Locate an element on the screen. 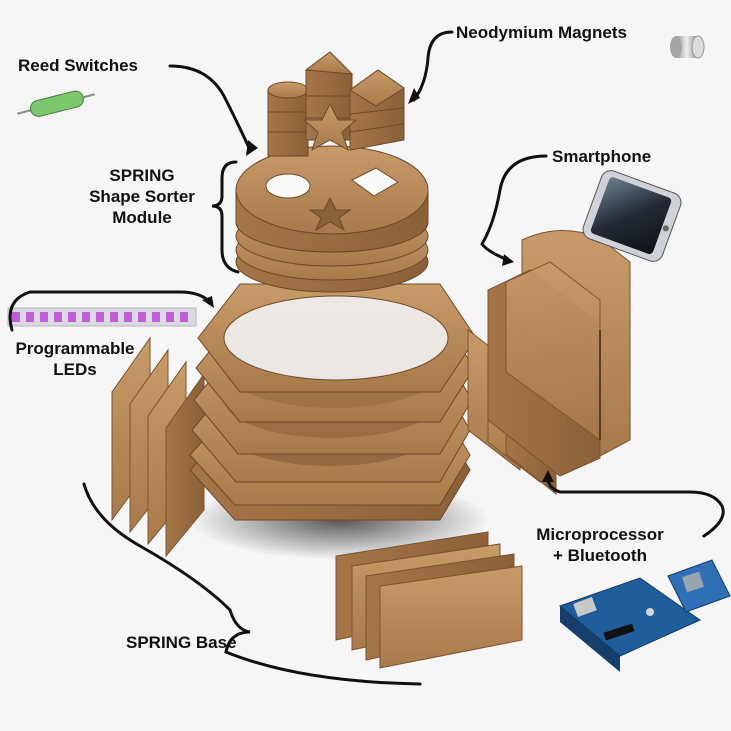 The image size is (731, 731). label-shape-sorter-line1: SPRING is located at coordinates (142, 175).